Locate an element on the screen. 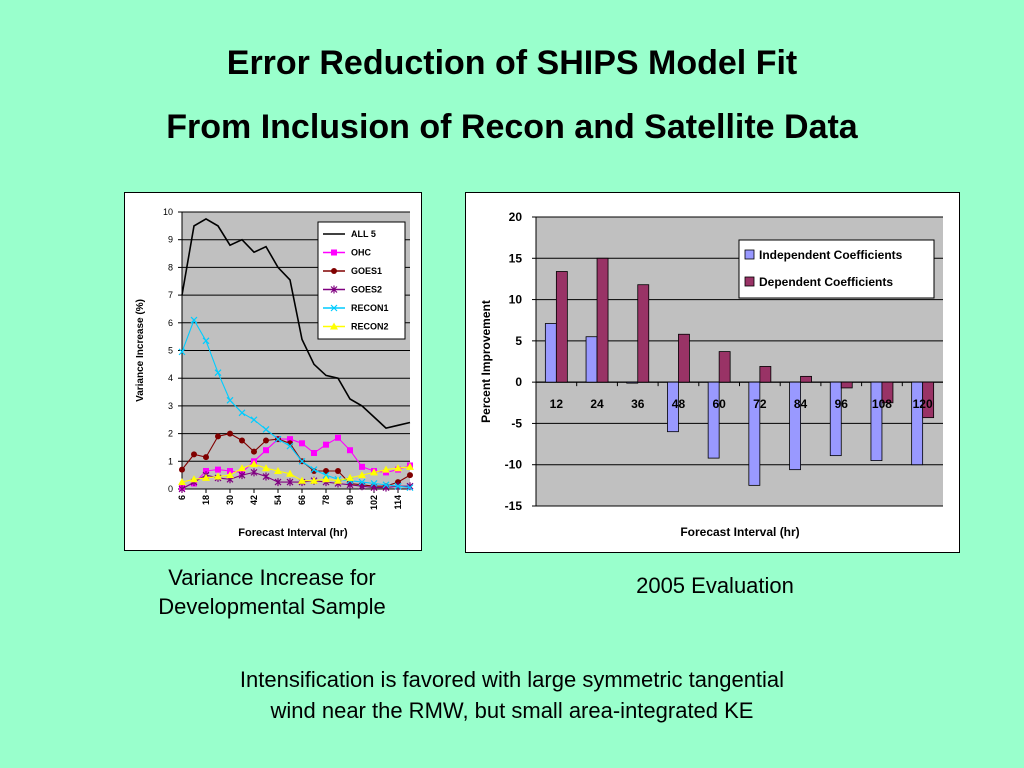 The height and width of the screenshot is (768, 1024). legend-label-recon2: RECON2 is located at coordinates (370, 327).